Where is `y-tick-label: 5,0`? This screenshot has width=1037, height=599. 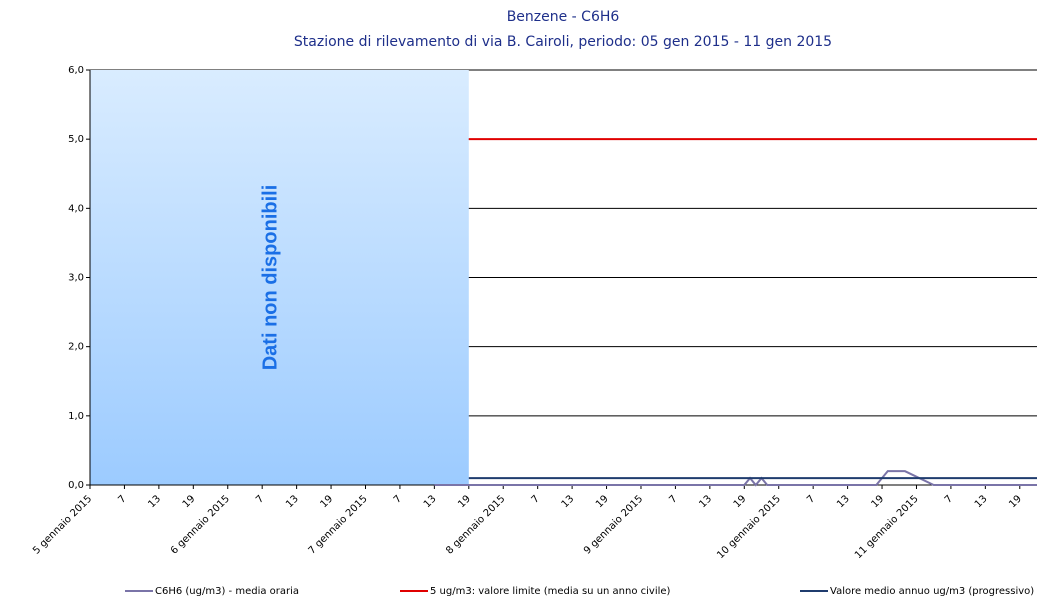
y-tick-label: 5,0 is located at coordinates (76, 139).